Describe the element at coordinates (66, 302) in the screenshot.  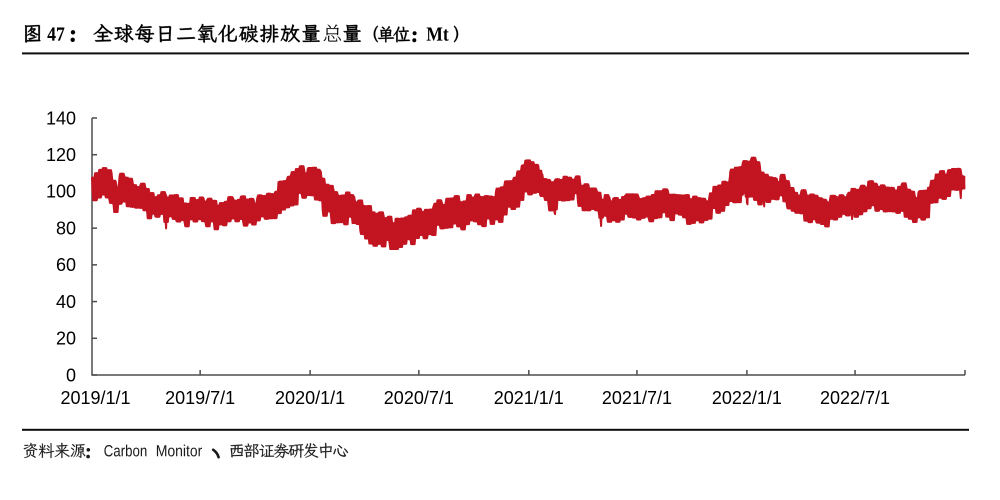
I see `svg-text: 40` at that location.